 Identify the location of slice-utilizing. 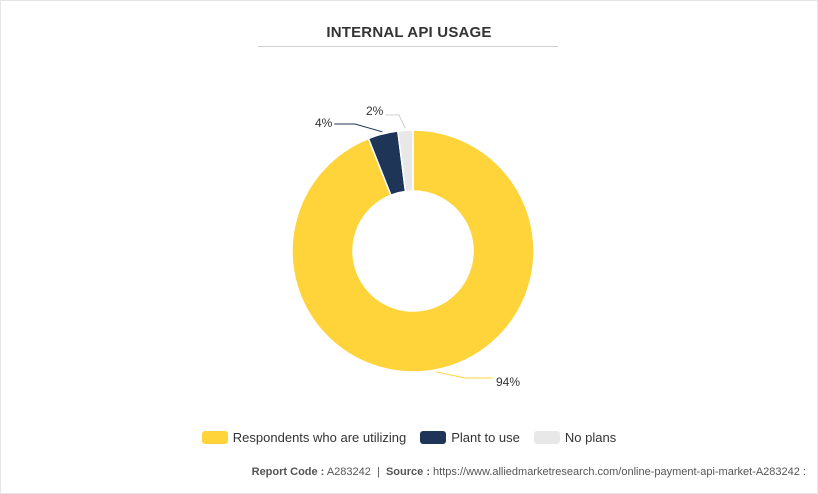
(413, 251).